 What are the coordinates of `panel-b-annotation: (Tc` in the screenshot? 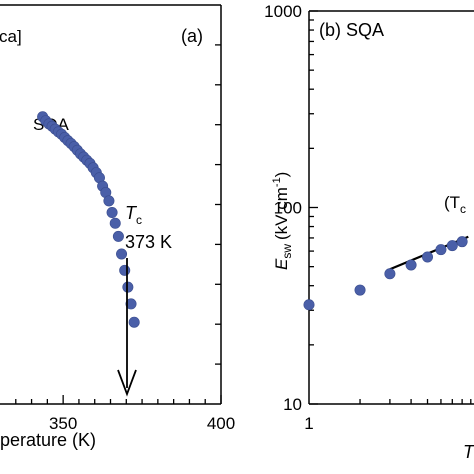 It's located at (455, 204).